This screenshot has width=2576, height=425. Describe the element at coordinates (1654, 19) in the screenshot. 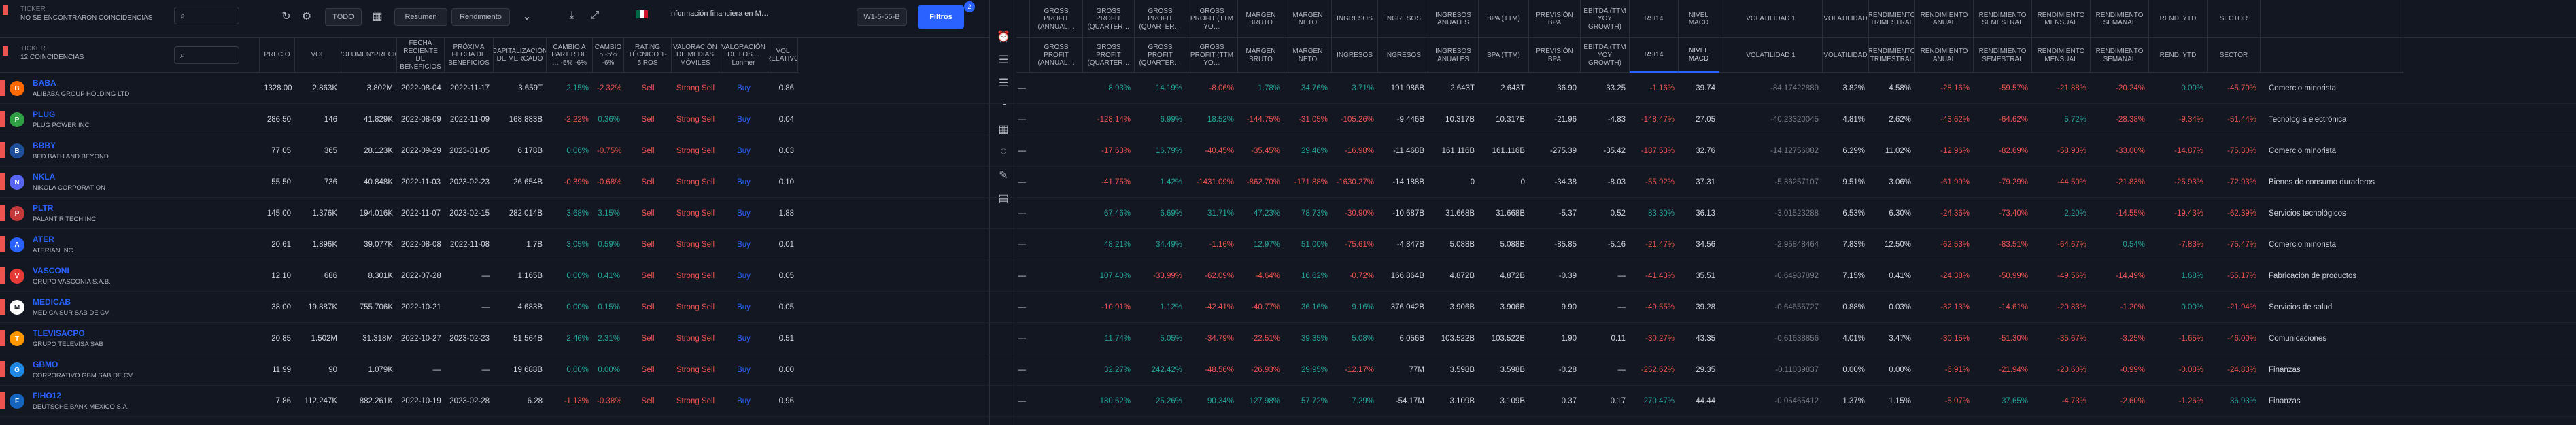

I see `column-header-top: RSI14` at that location.